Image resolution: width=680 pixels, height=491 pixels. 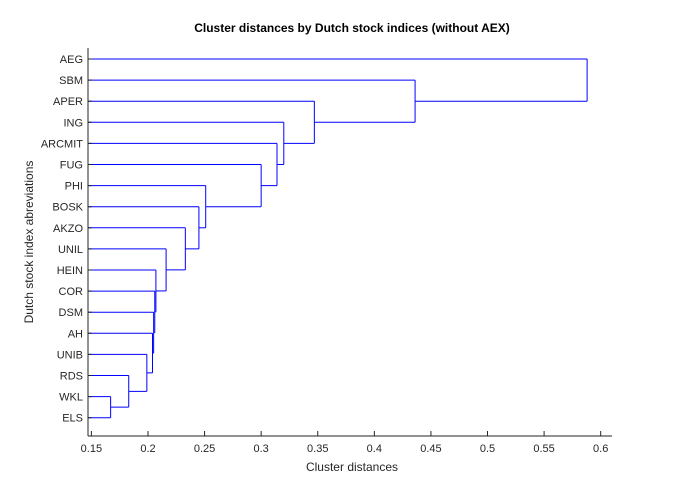 What do you see at coordinates (70, 250) in the screenshot?
I see `leaf-label-unil: UNIL` at bounding box center [70, 250].